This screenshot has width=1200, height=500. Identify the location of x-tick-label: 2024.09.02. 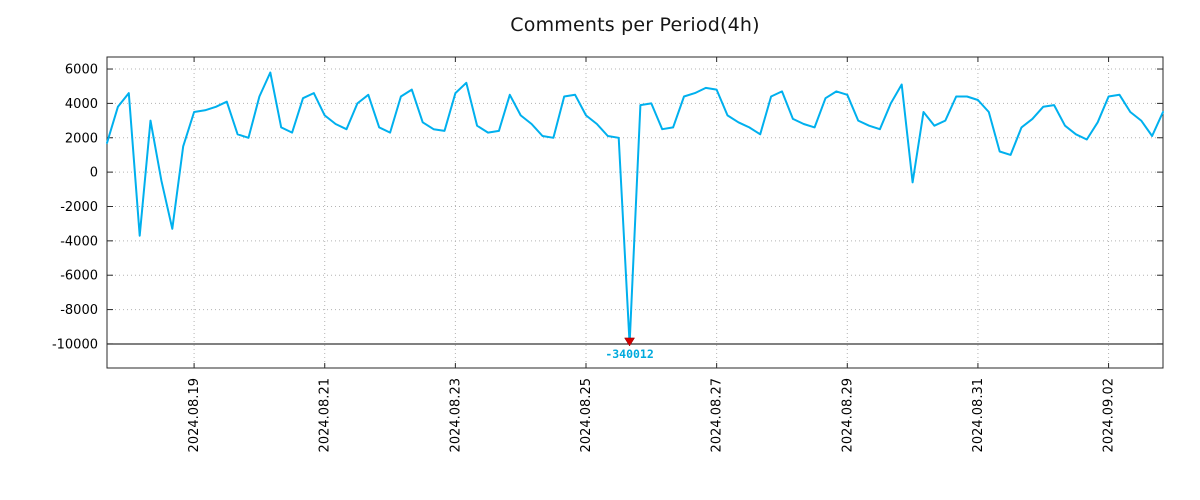
(1109, 415).